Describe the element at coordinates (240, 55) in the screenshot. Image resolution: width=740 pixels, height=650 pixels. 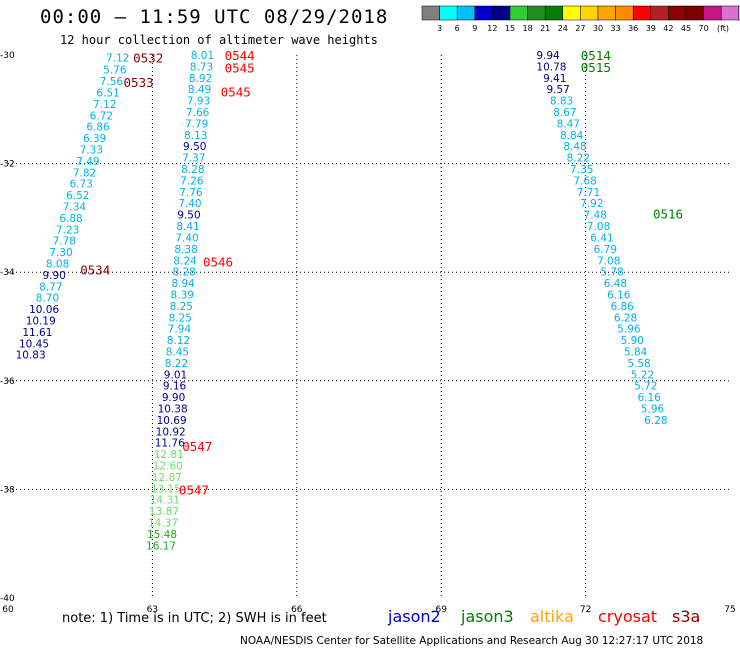
I see `time-label: 0544` at that location.